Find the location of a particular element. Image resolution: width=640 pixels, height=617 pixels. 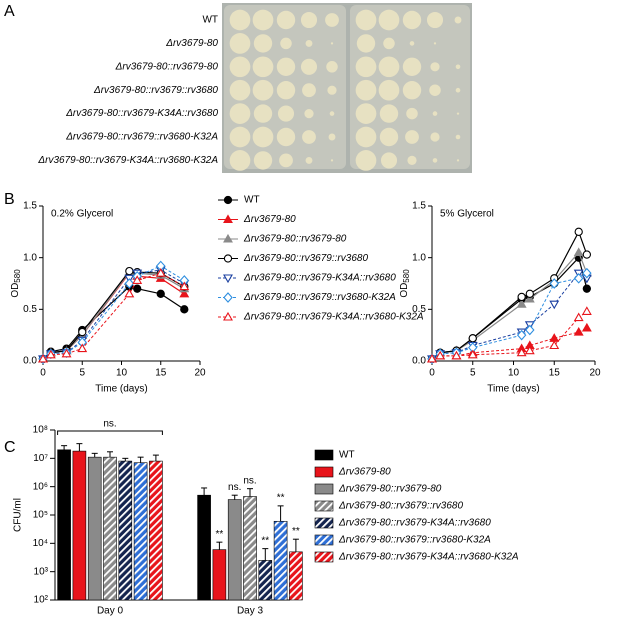

legend-label: Δrv3679-80::rv3679::rv3680-K32A is located at coordinates (319, 297).